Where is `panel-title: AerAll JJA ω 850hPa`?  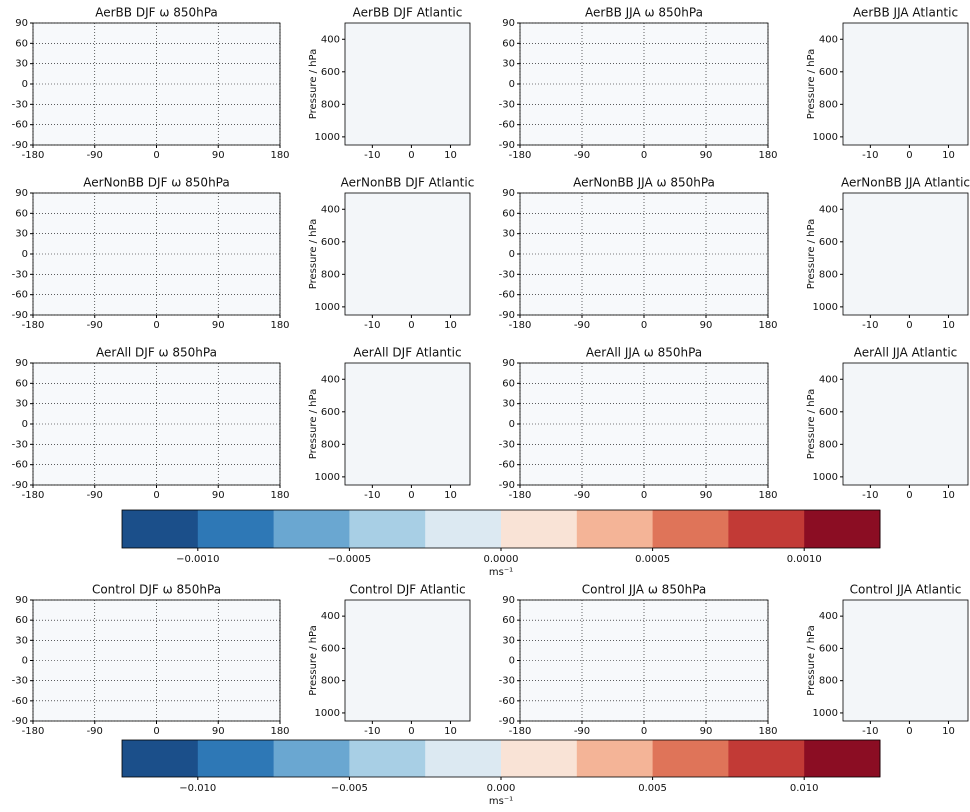 panel-title: AerAll JJA ω 850hPa is located at coordinates (644, 353).